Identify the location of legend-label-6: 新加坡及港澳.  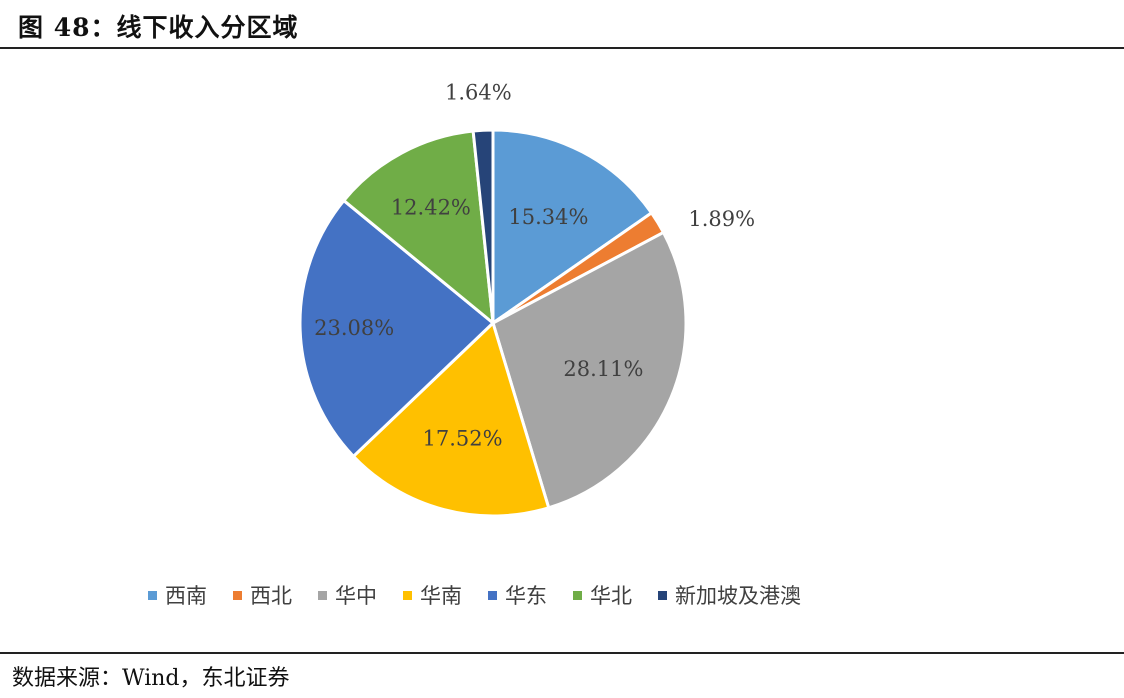
(738, 596).